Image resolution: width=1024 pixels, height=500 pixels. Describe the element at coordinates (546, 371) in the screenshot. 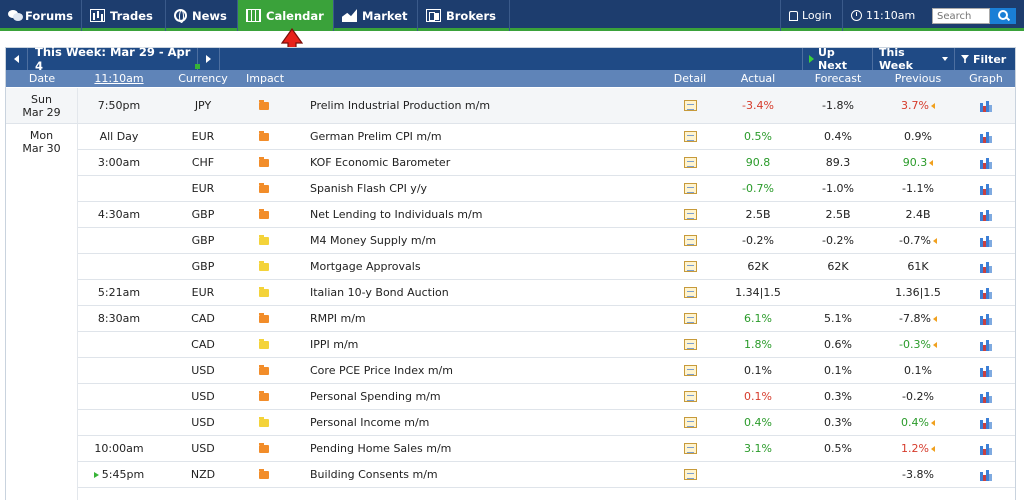

I see `table-row: USD Core PCE Price Index m/m 0.1% 0.1% 0.1%` at that location.